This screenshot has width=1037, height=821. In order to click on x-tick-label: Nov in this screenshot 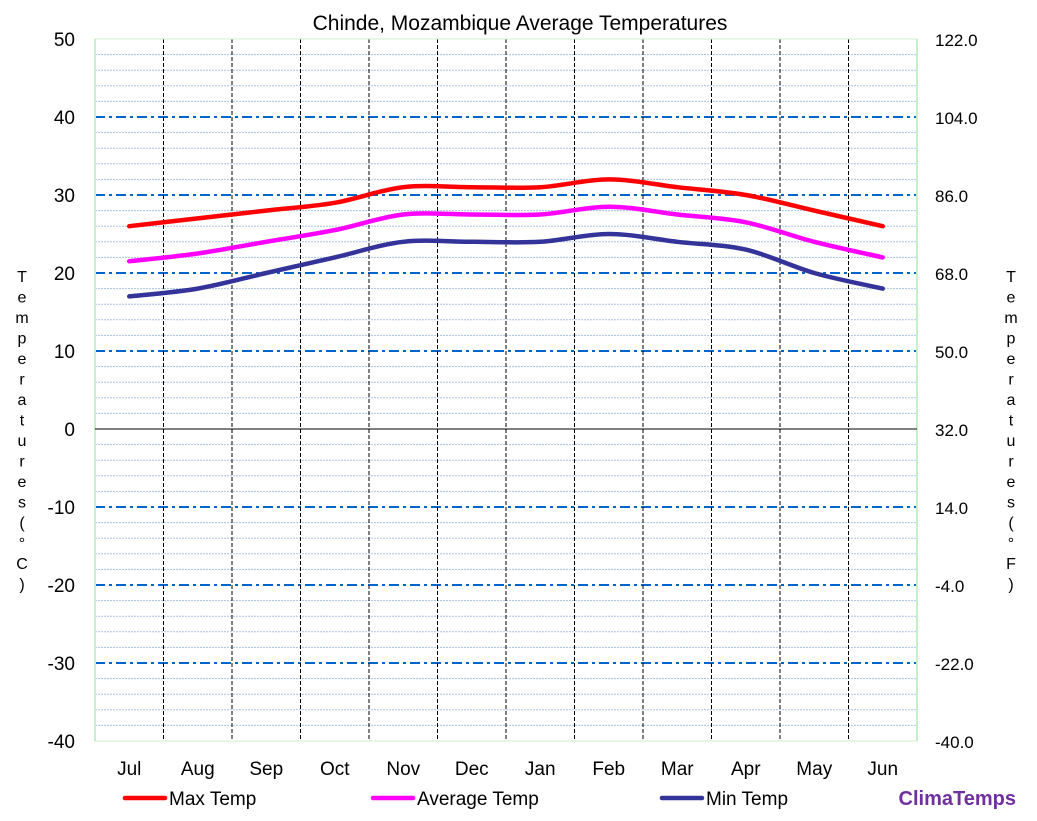, I will do `click(403, 769)`.